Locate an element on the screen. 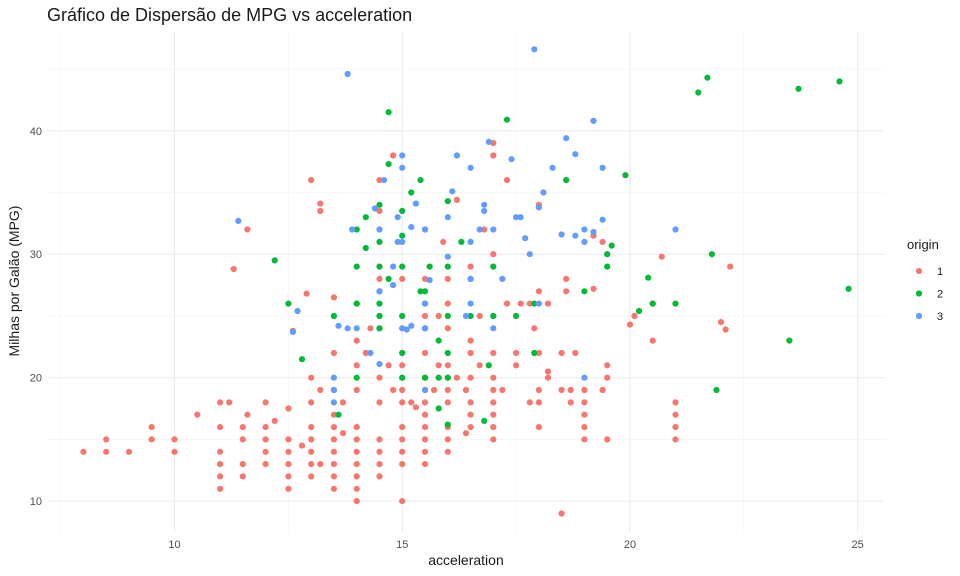 The height and width of the screenshot is (576, 960). y-tick-label: 30 is located at coordinates (36, 255).